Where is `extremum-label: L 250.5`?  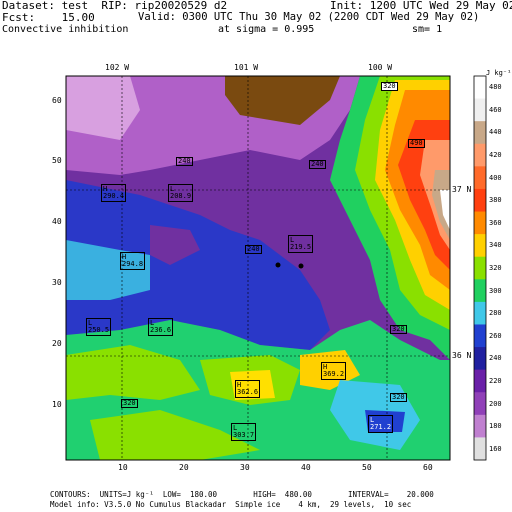 extremum-label: L 250.5 is located at coordinates (99, 327).